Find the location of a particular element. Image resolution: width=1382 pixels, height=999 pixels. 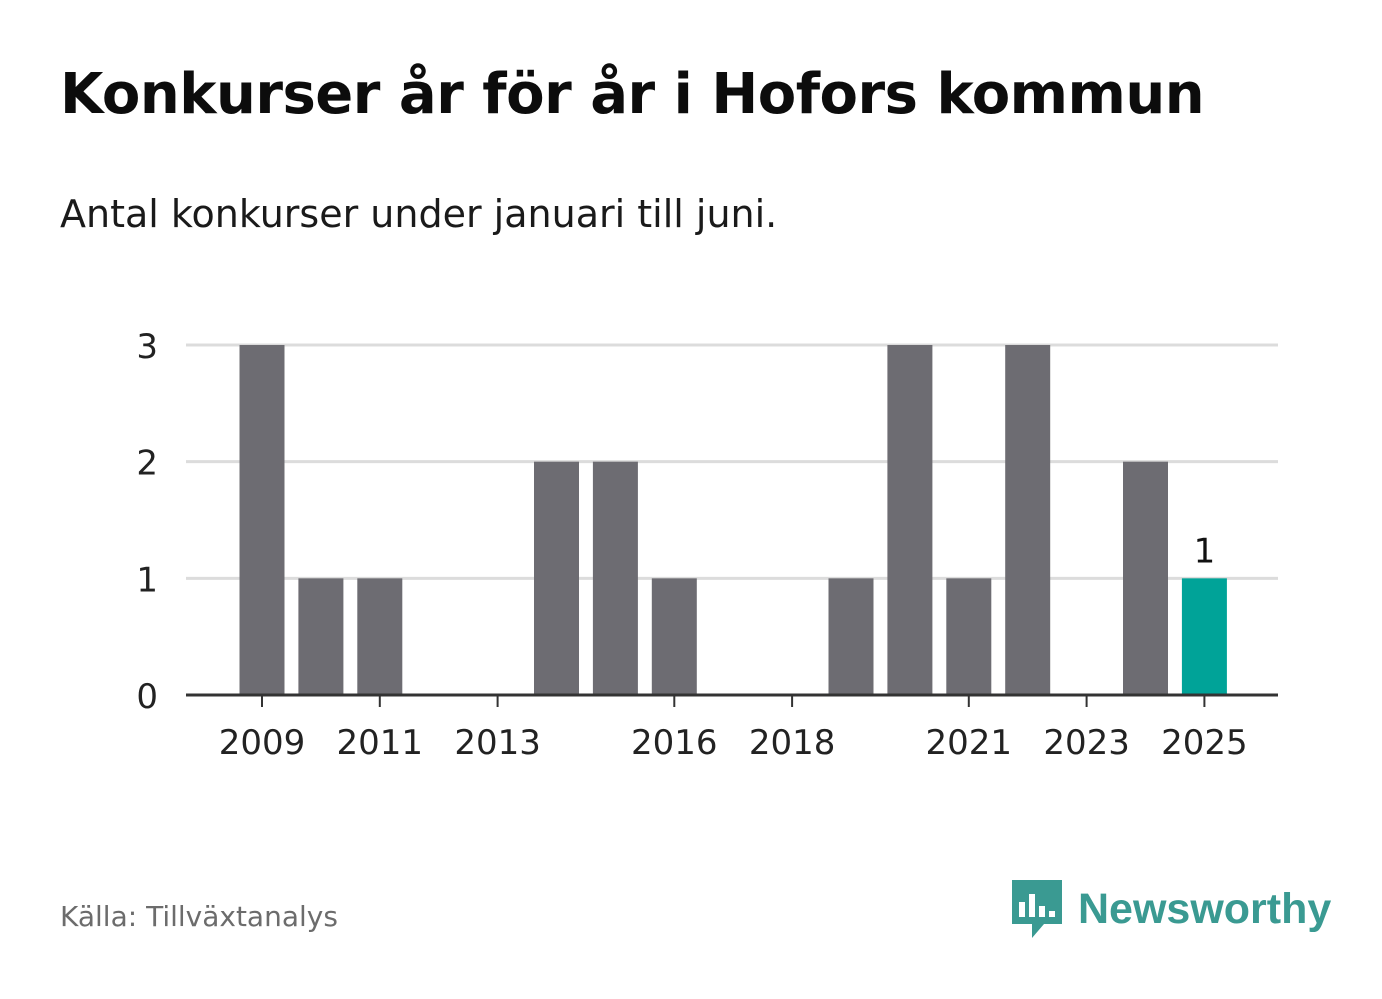

chart-subtitle: Antal konkurser under januari till juni. is located at coordinates (419, 214).